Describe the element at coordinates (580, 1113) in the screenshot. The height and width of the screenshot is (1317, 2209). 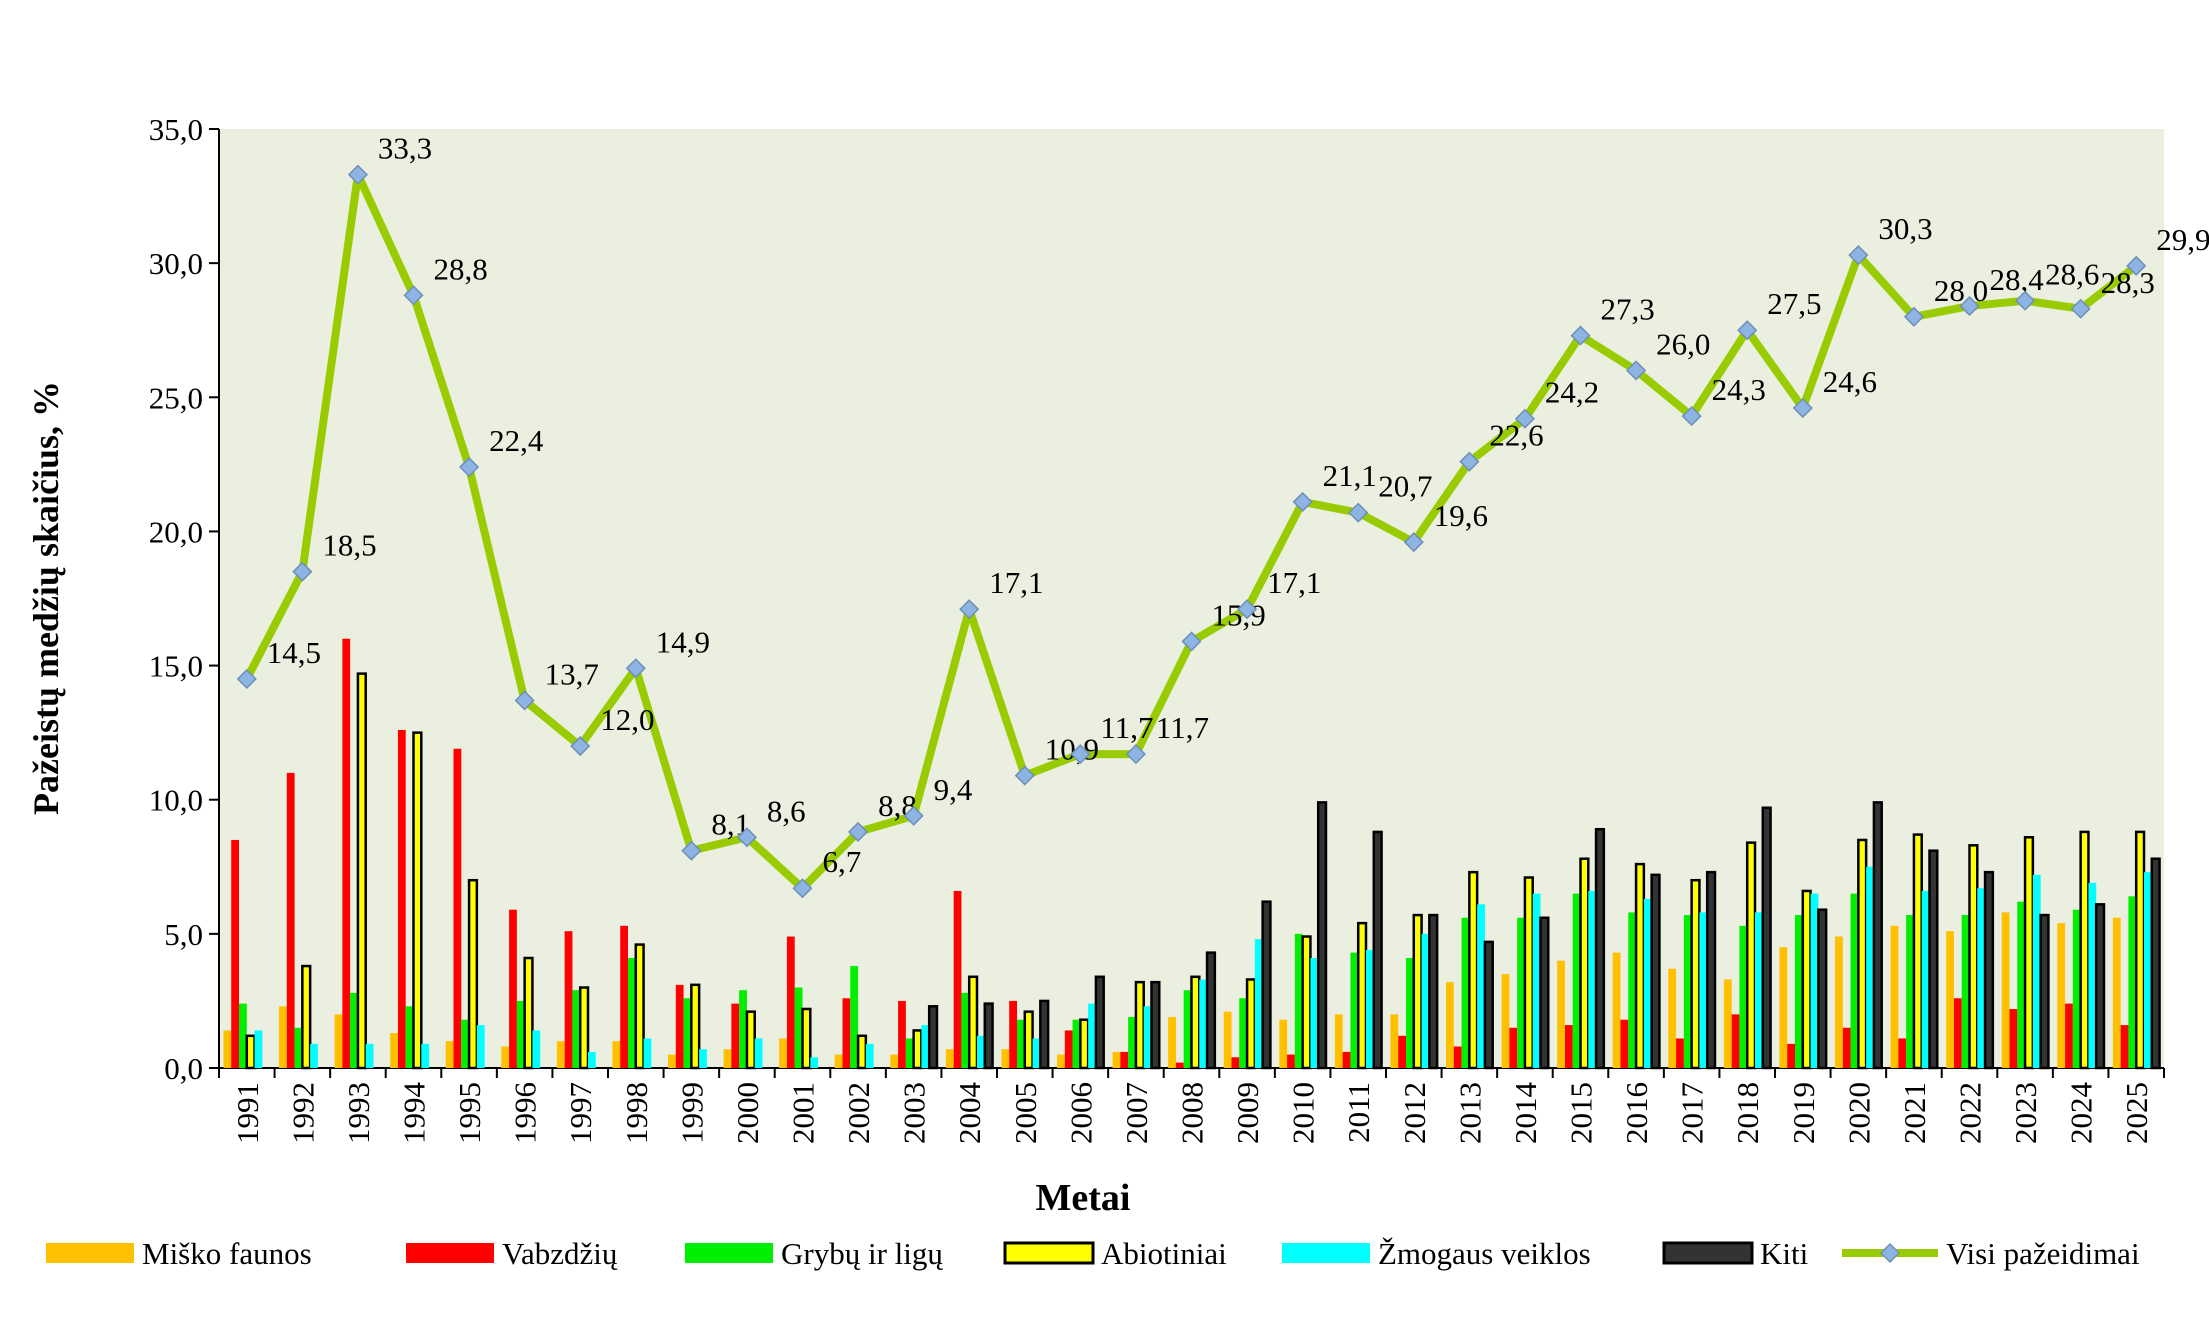
I see `x-tick-label: 1997` at that location.